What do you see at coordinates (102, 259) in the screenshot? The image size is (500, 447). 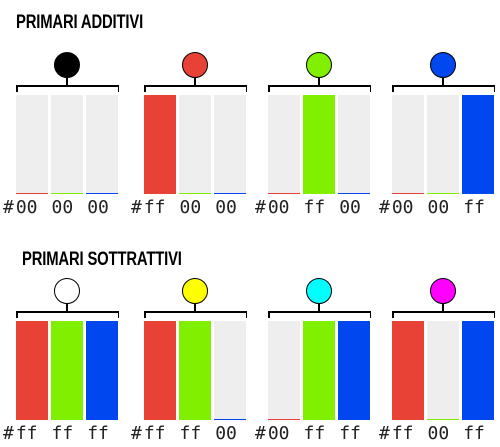 I see `subtractive-primaries-title: PRIMARI SOTTRATTIVI` at bounding box center [102, 259].